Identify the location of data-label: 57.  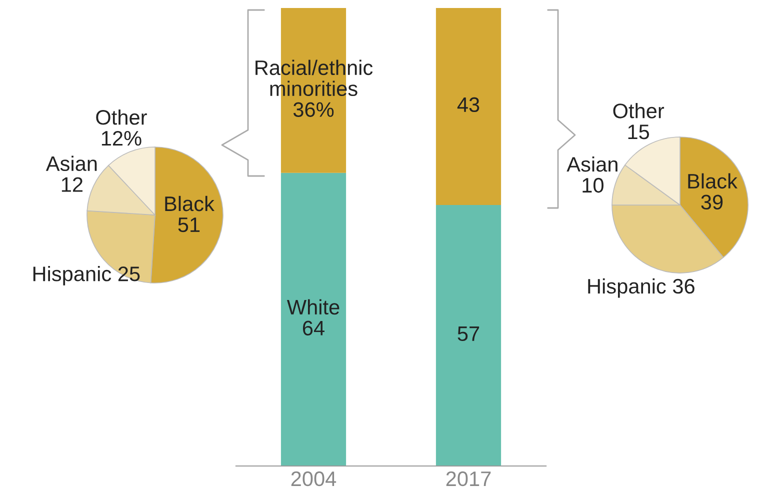
(469, 334).